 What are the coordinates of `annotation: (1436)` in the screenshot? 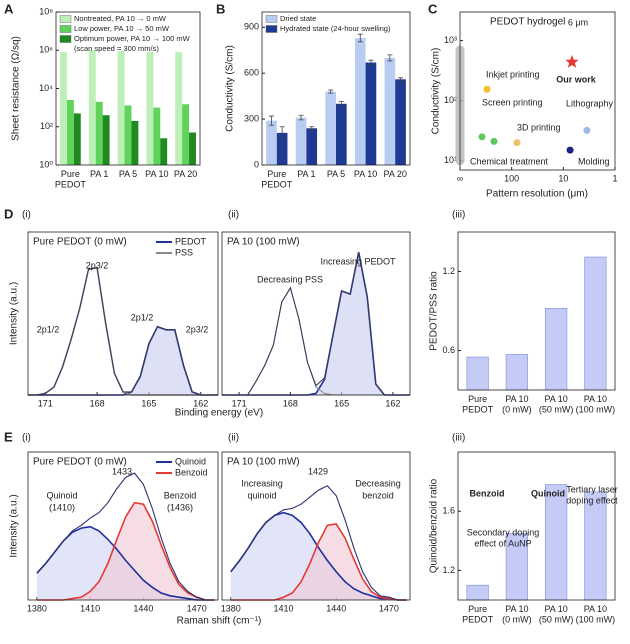 It's located at (180, 507).